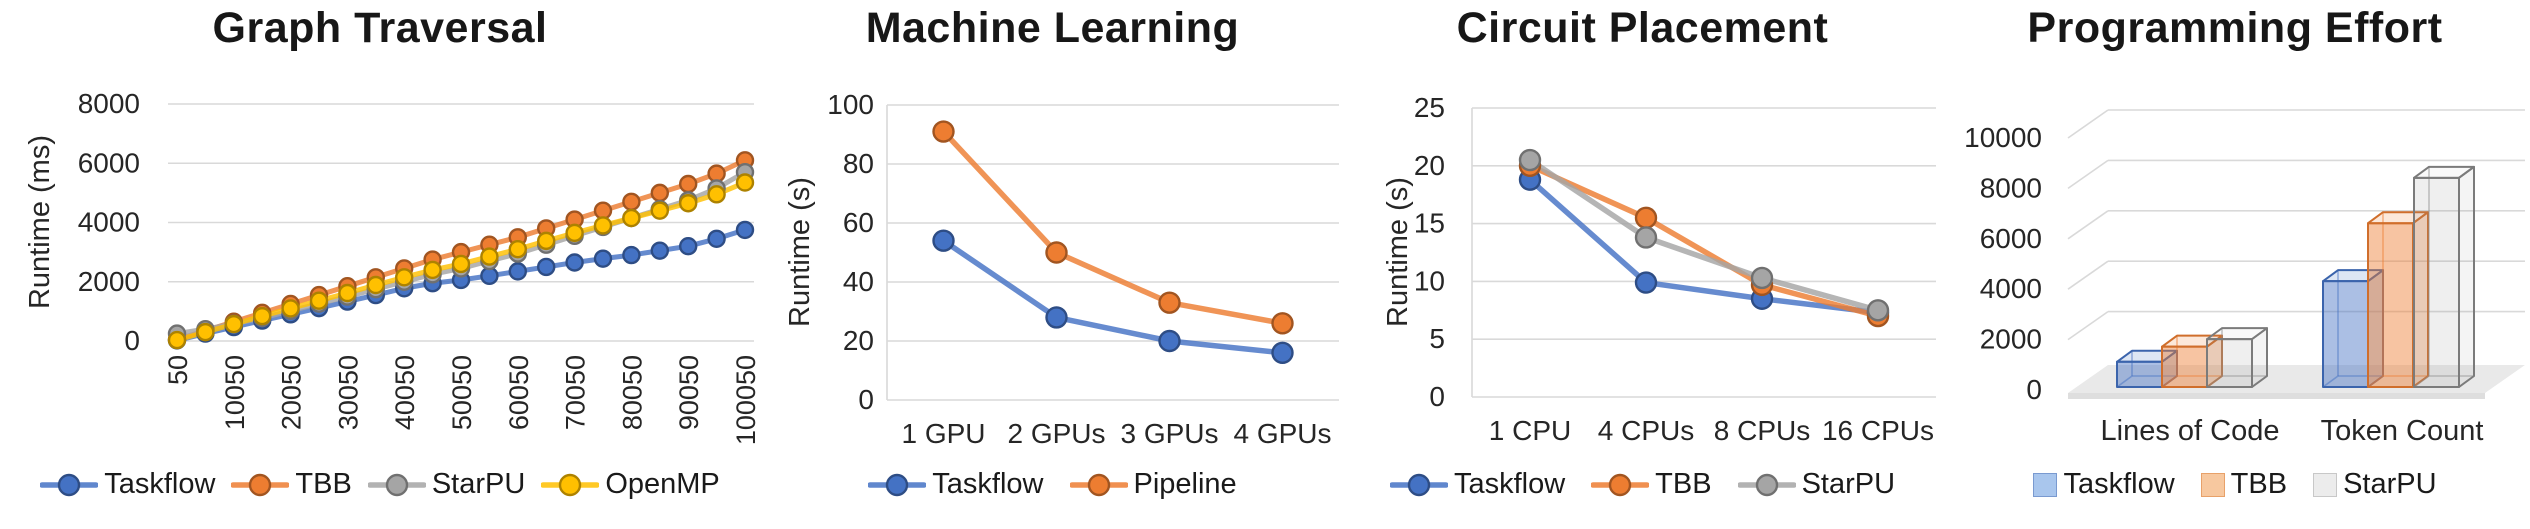 Image resolution: width=2530 pixels, height=529 pixels. I want to click on svg-text: 10050, so click(235, 392).